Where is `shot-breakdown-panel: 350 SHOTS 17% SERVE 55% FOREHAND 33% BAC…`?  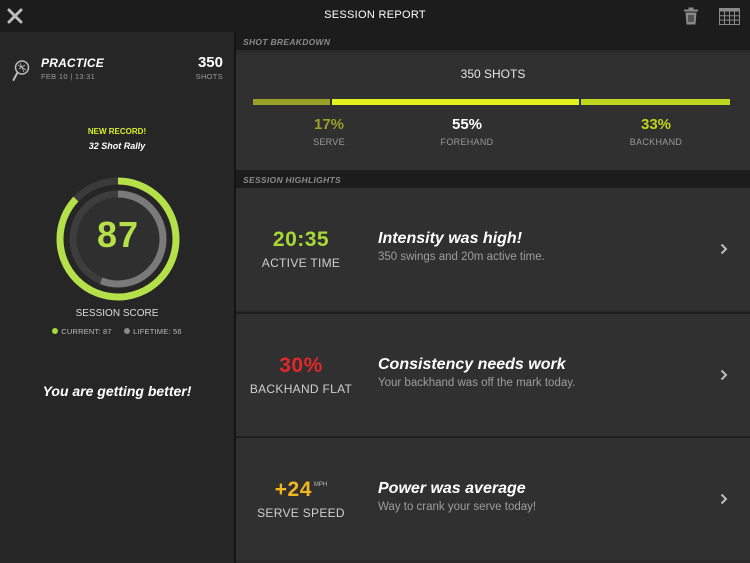 shot-breakdown-panel: 350 SHOTS 17% SERVE 55% FOREHAND 33% BAC… is located at coordinates (493, 111).